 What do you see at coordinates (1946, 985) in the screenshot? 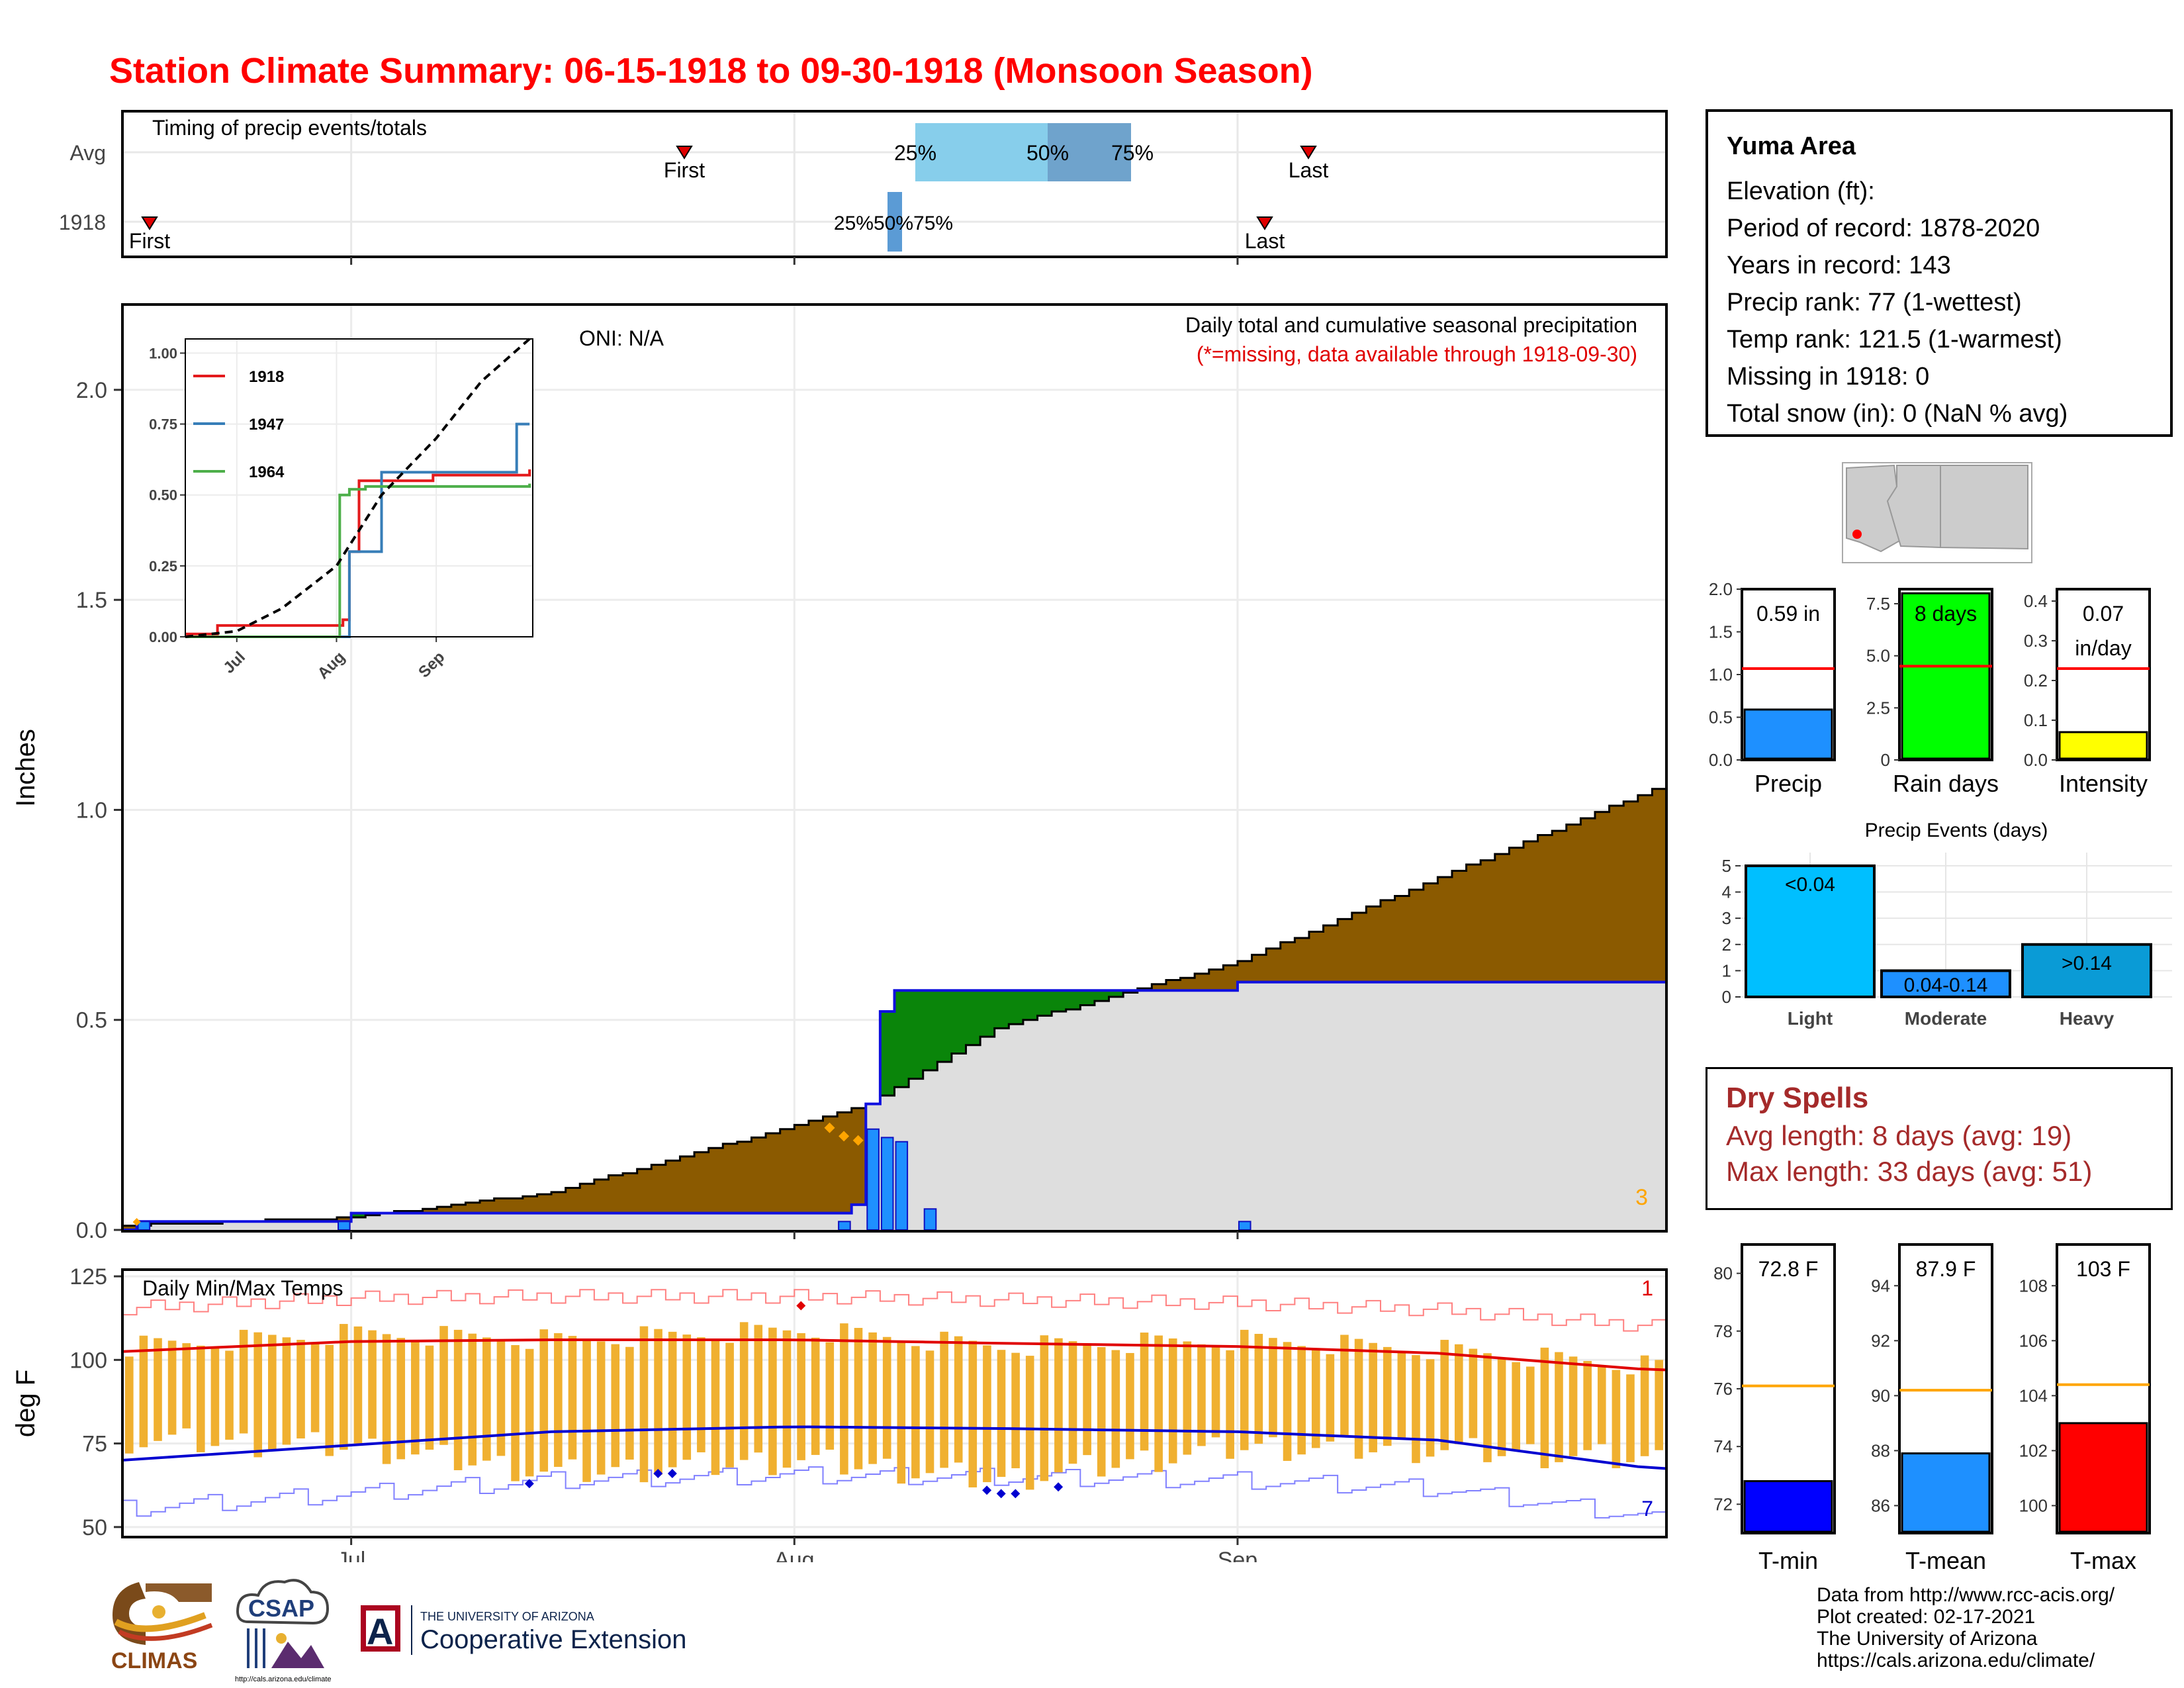
I see `event-bar-label: 0.04-0.14` at bounding box center [1946, 985].